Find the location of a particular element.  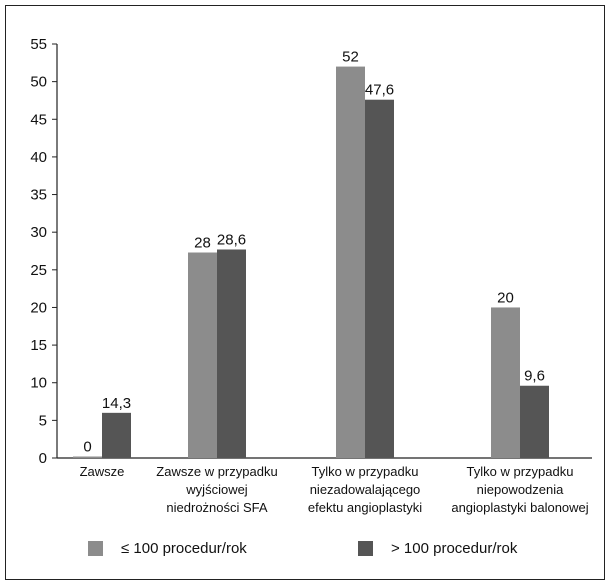

legend-item-series-1: ≤ 100 procedur/rok is located at coordinates (167, 548).